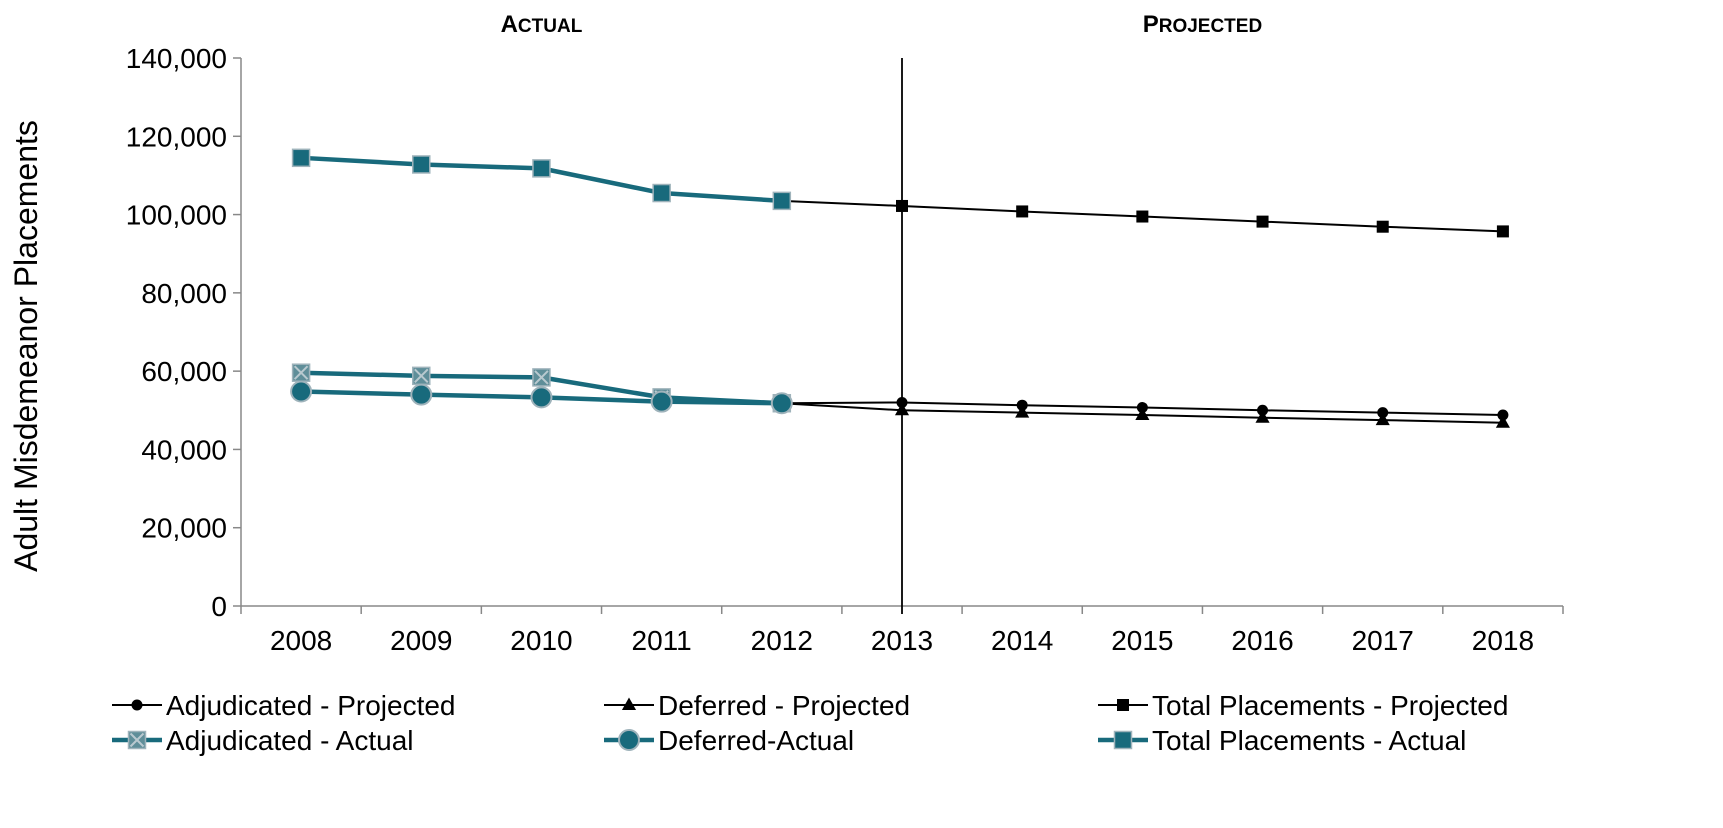 The width and height of the screenshot is (1723, 828). Describe the element at coordinates (882, 24) in the screenshot. I see `section-labels: ACTUAL PROJECTED` at that location.